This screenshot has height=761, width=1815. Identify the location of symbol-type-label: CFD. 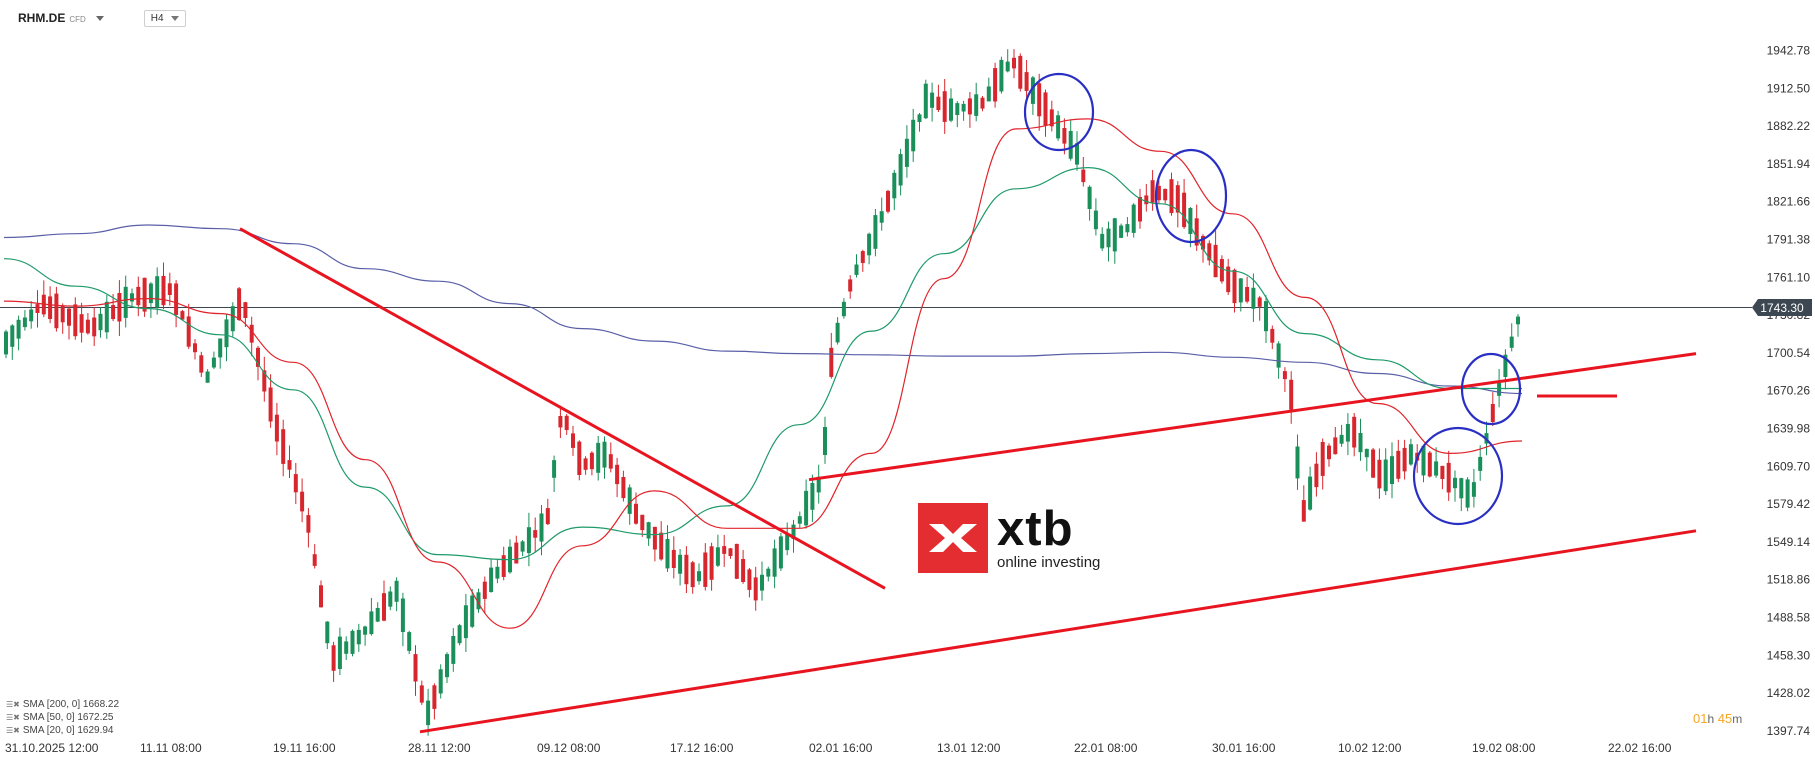
(77, 19).